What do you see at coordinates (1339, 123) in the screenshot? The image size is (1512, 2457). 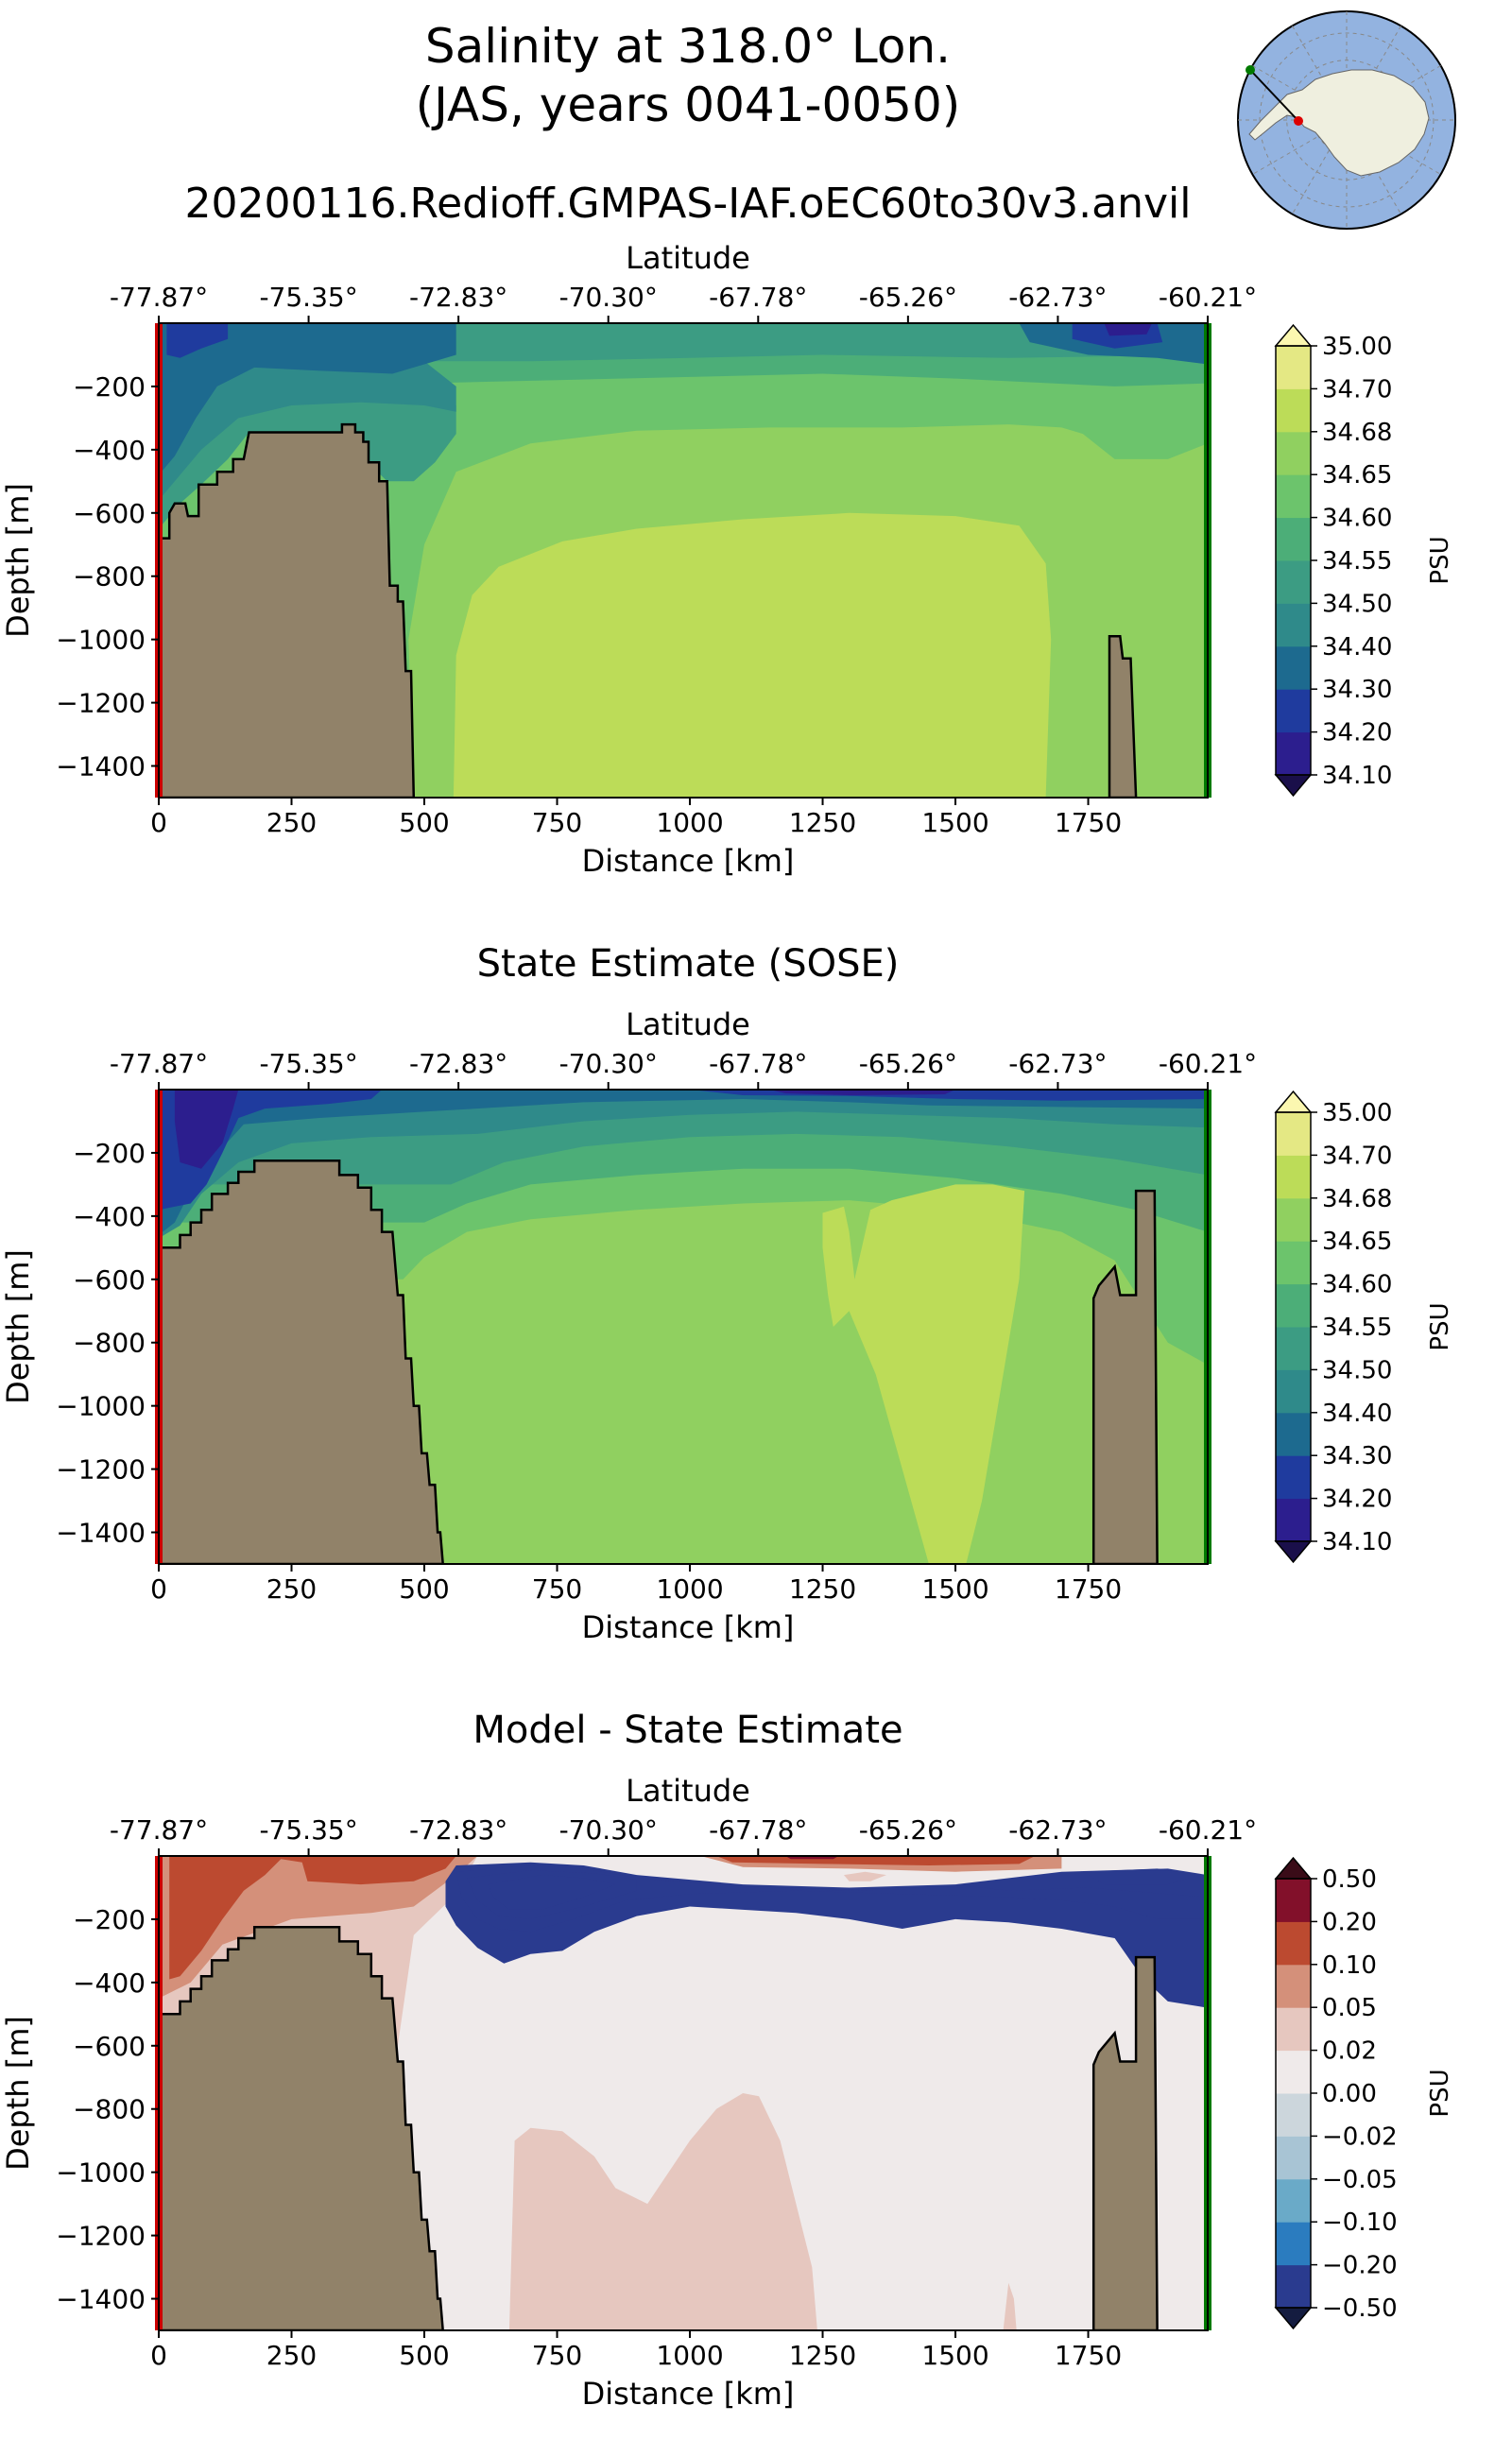 I see `inset-land` at bounding box center [1339, 123].